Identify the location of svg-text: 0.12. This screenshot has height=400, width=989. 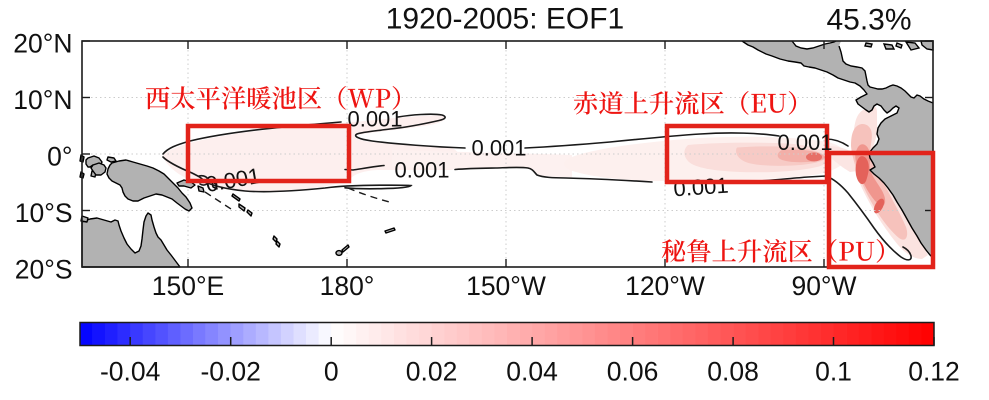
(934, 372).